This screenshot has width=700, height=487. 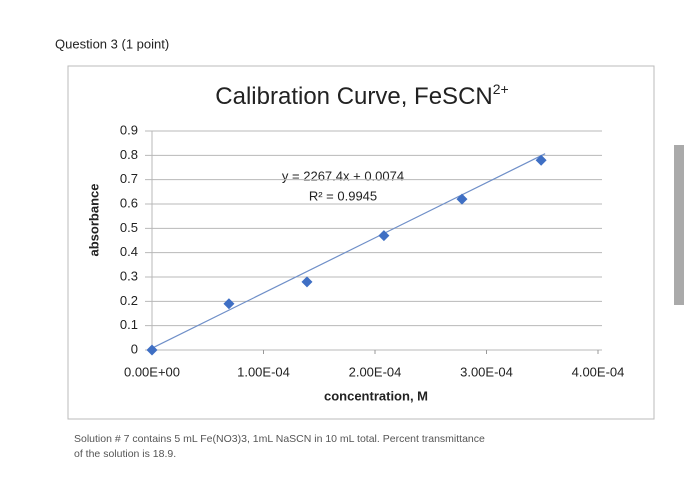 What do you see at coordinates (129, 202) in the screenshot?
I see `y-tick-label: 0.6` at bounding box center [129, 202].